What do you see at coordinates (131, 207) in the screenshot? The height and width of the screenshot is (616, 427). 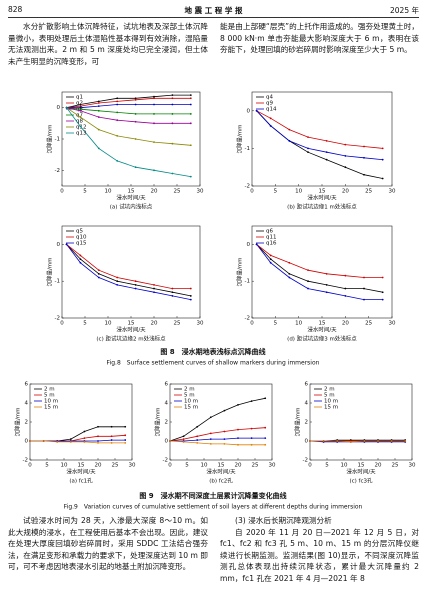 I see `panel-caption: (a) 试坑内浅标点` at bounding box center [131, 207].